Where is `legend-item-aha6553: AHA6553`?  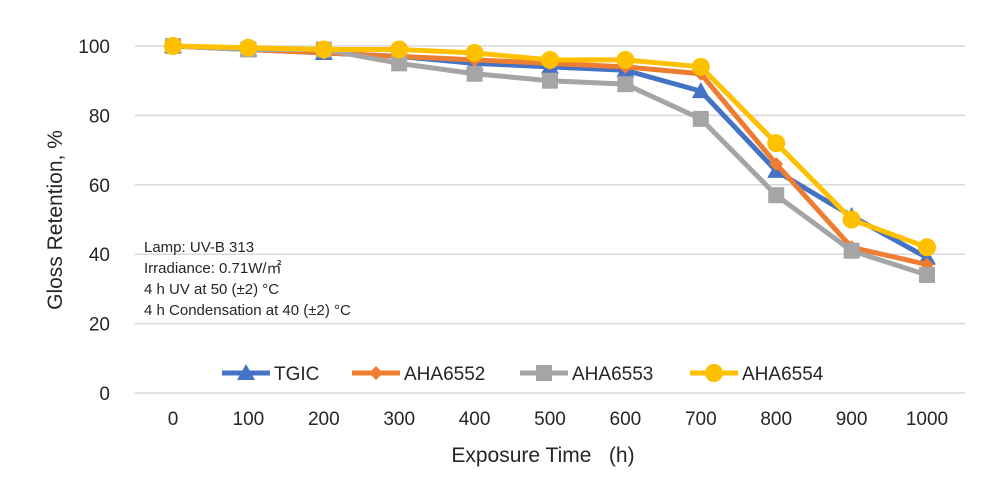 legend-item-aha6553: AHA6553 is located at coordinates (586, 374).